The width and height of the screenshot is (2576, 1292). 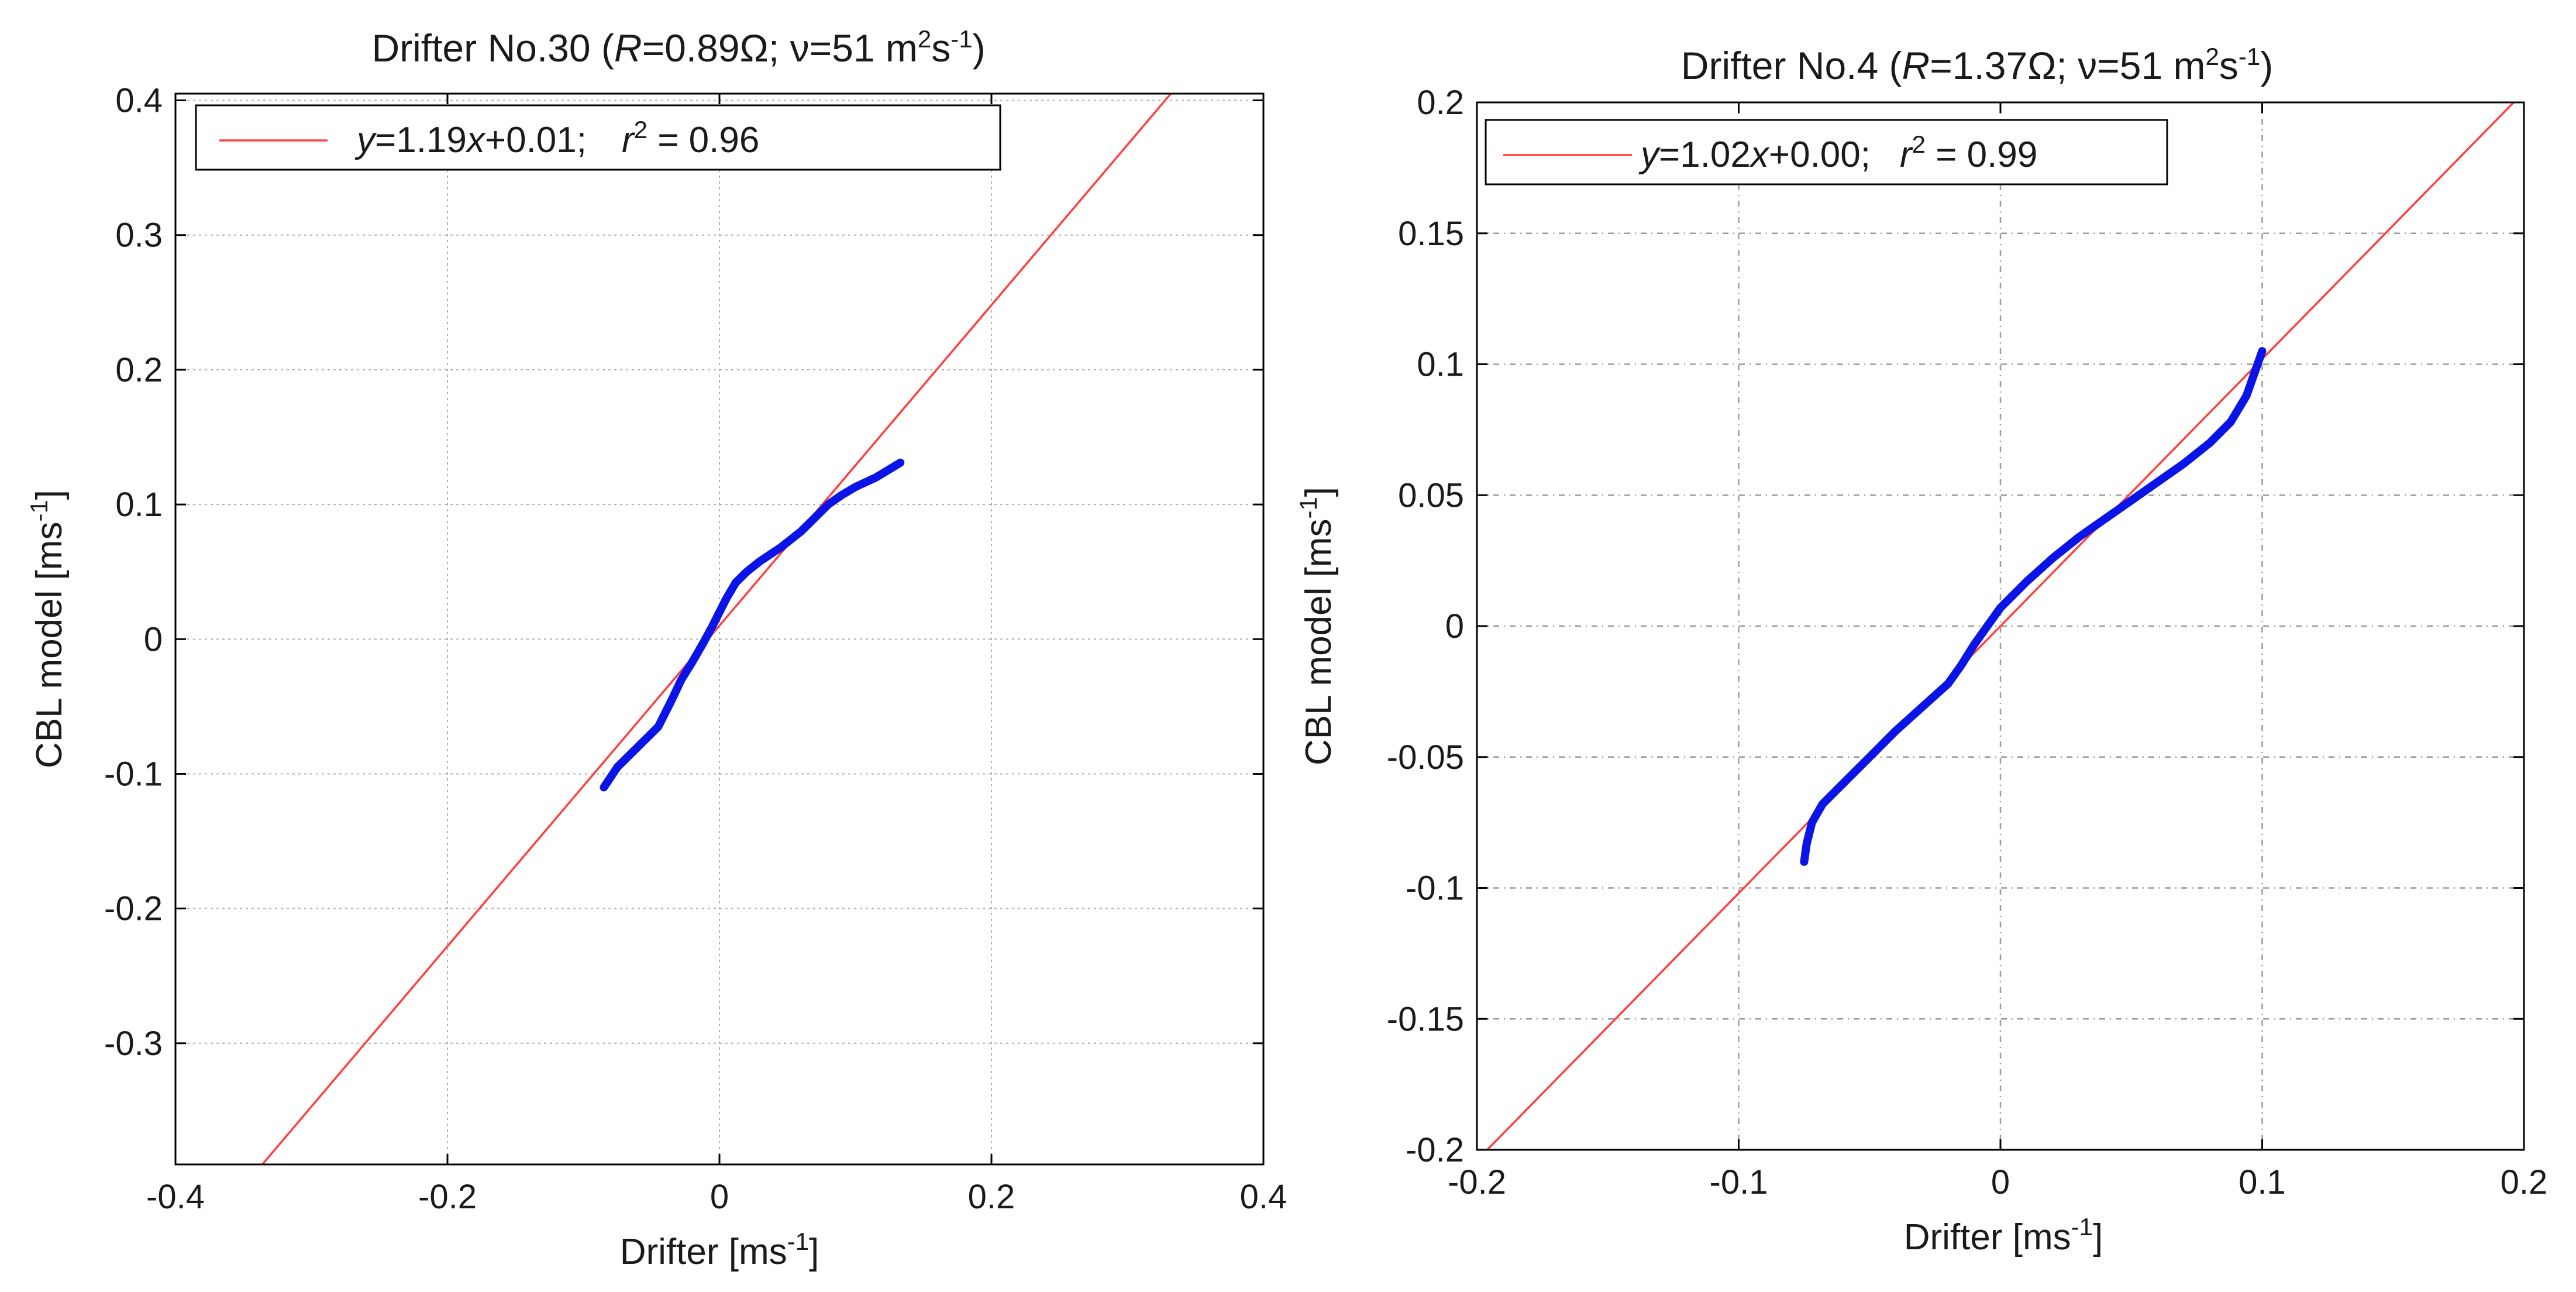 What do you see at coordinates (139, 101) in the screenshot?
I see `y-tick-label: 0.4` at bounding box center [139, 101].